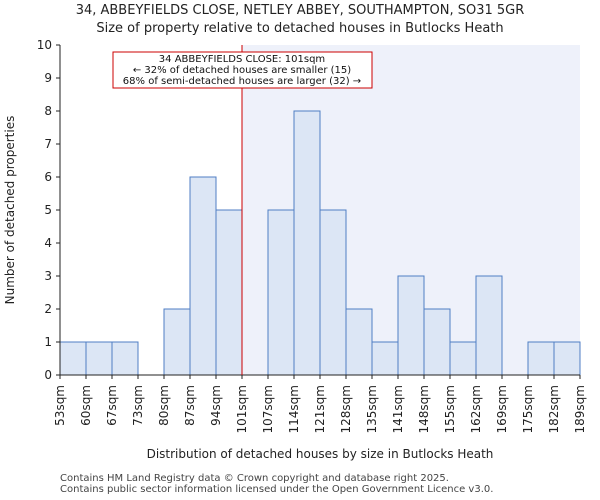  I want to click on bar-60sqm, so click(99, 358).